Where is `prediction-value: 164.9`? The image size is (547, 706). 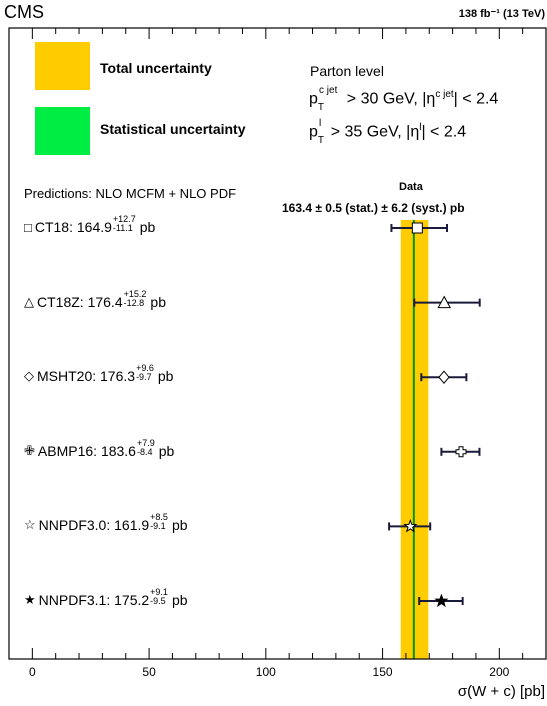
prediction-value: 164.9 is located at coordinates (94, 227).